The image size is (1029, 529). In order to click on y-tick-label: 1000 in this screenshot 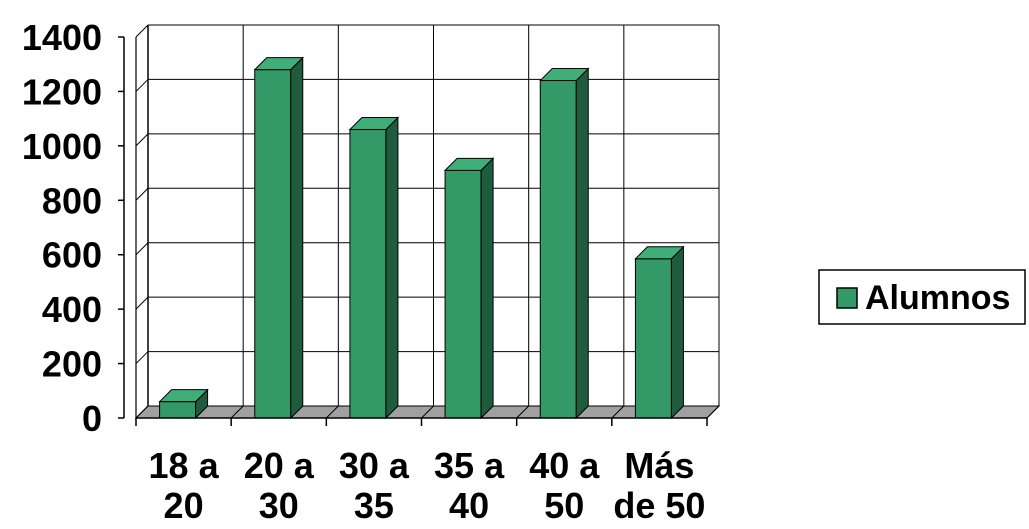, I will do `click(62, 146)`.